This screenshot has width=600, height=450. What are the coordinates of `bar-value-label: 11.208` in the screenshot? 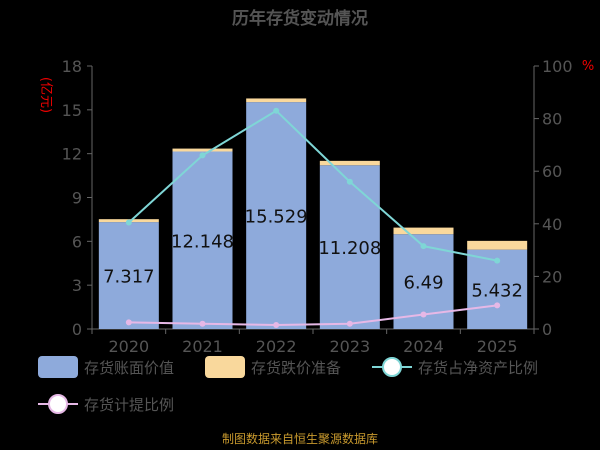 It's located at (349, 248).